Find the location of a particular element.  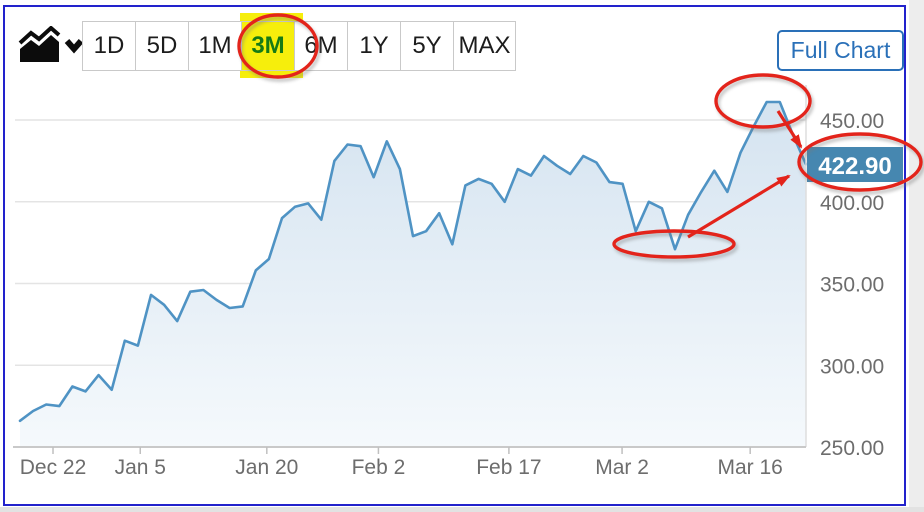

y-axis-label: 250.00 is located at coordinates (852, 448).